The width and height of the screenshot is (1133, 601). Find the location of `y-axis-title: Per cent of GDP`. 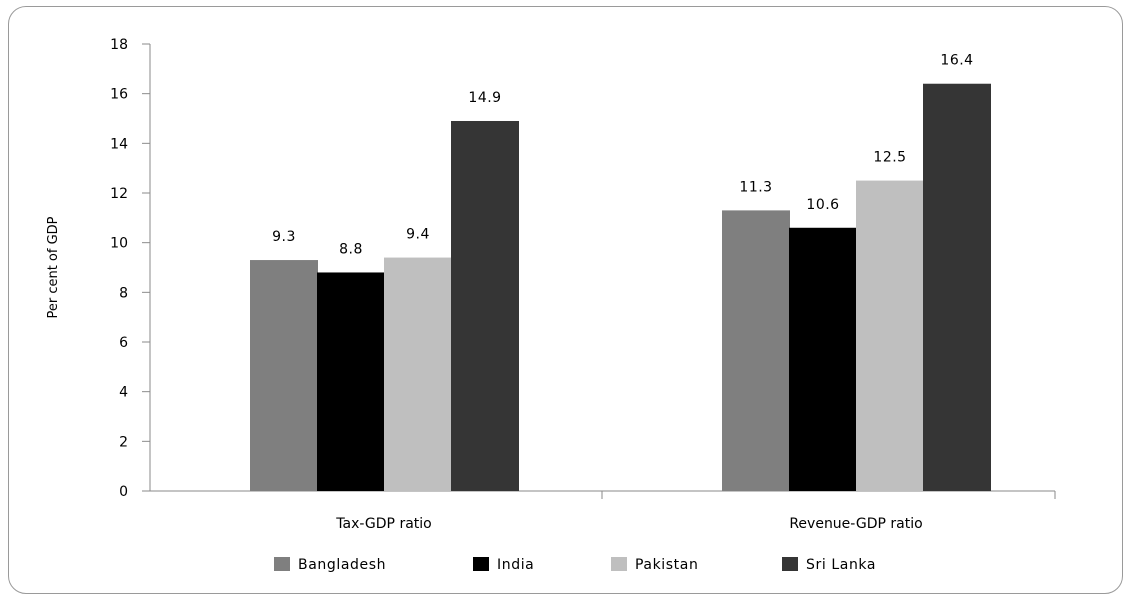

y-axis-title: Per cent of GDP is located at coordinates (53, 267).